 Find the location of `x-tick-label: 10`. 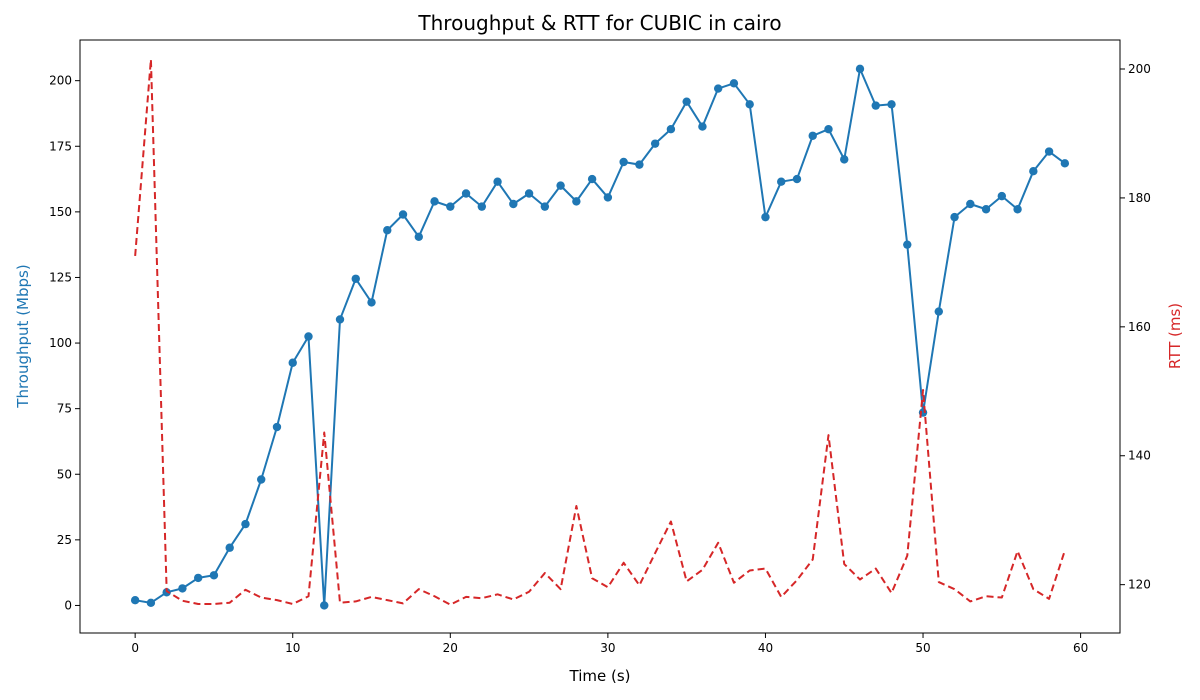

x-tick-label: 10 is located at coordinates (292, 648).